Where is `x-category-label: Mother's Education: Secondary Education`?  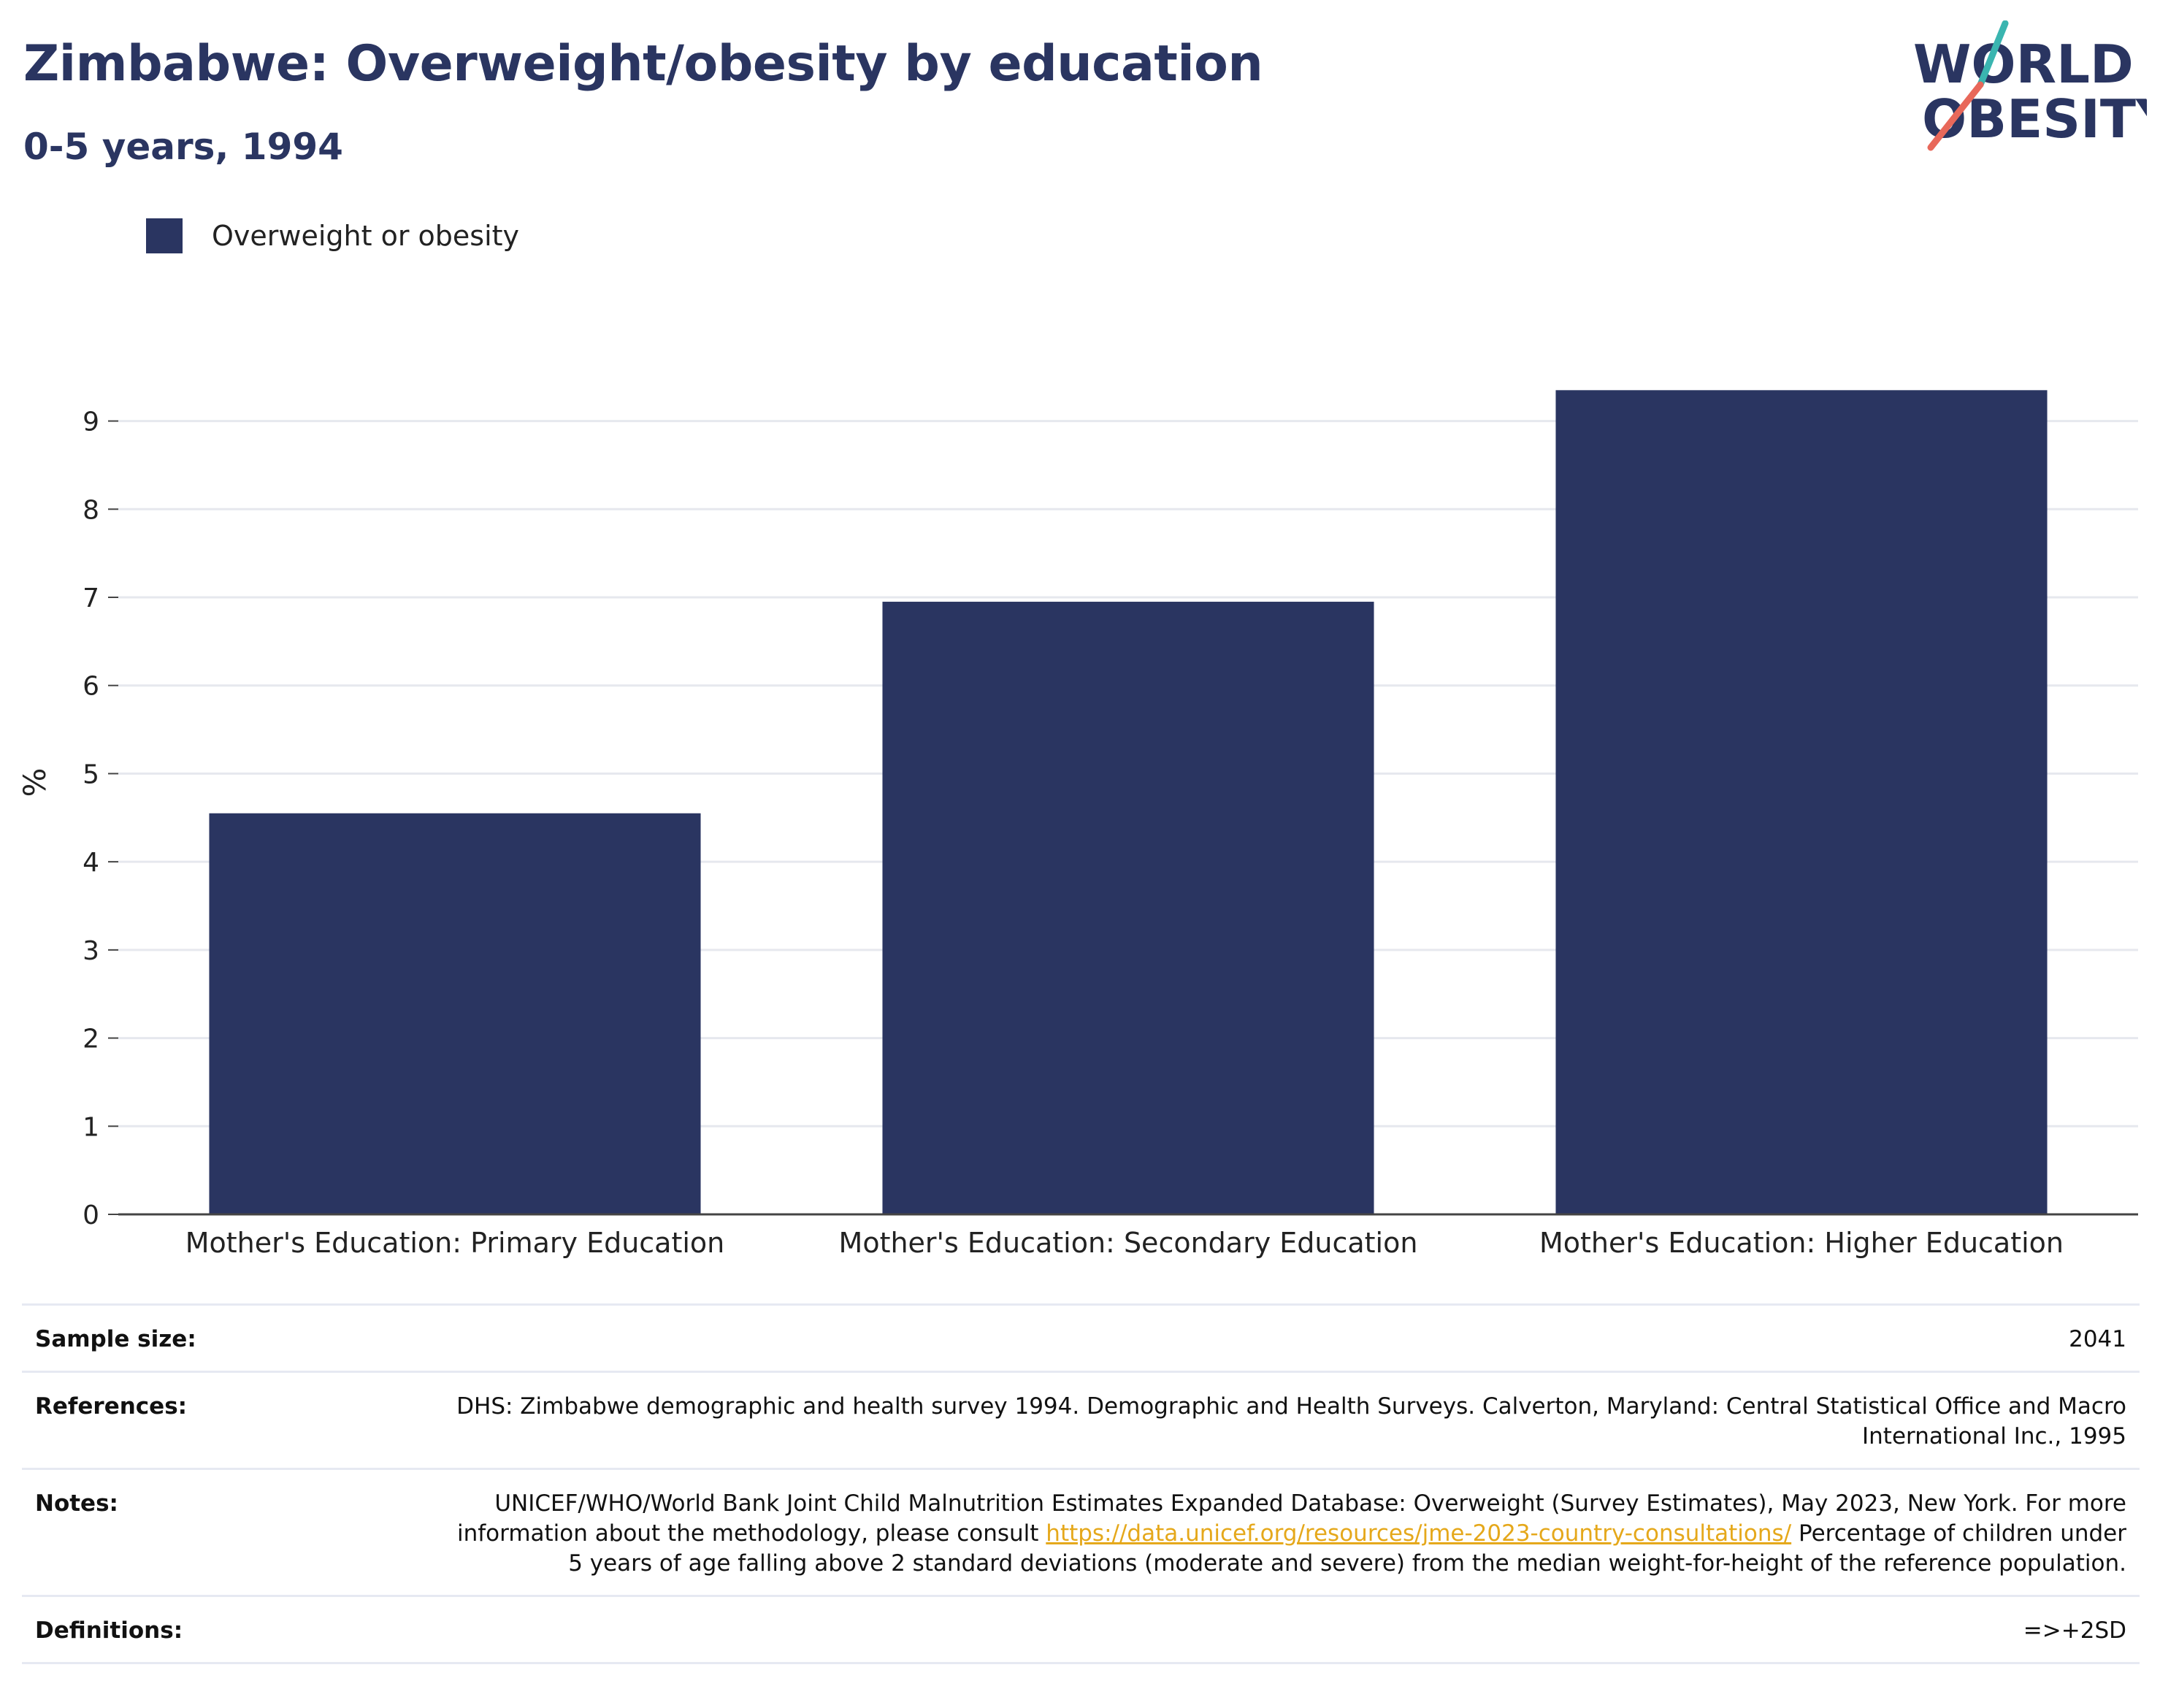
x-category-label: Mother's Education: Secondary Education is located at coordinates (1128, 1243).